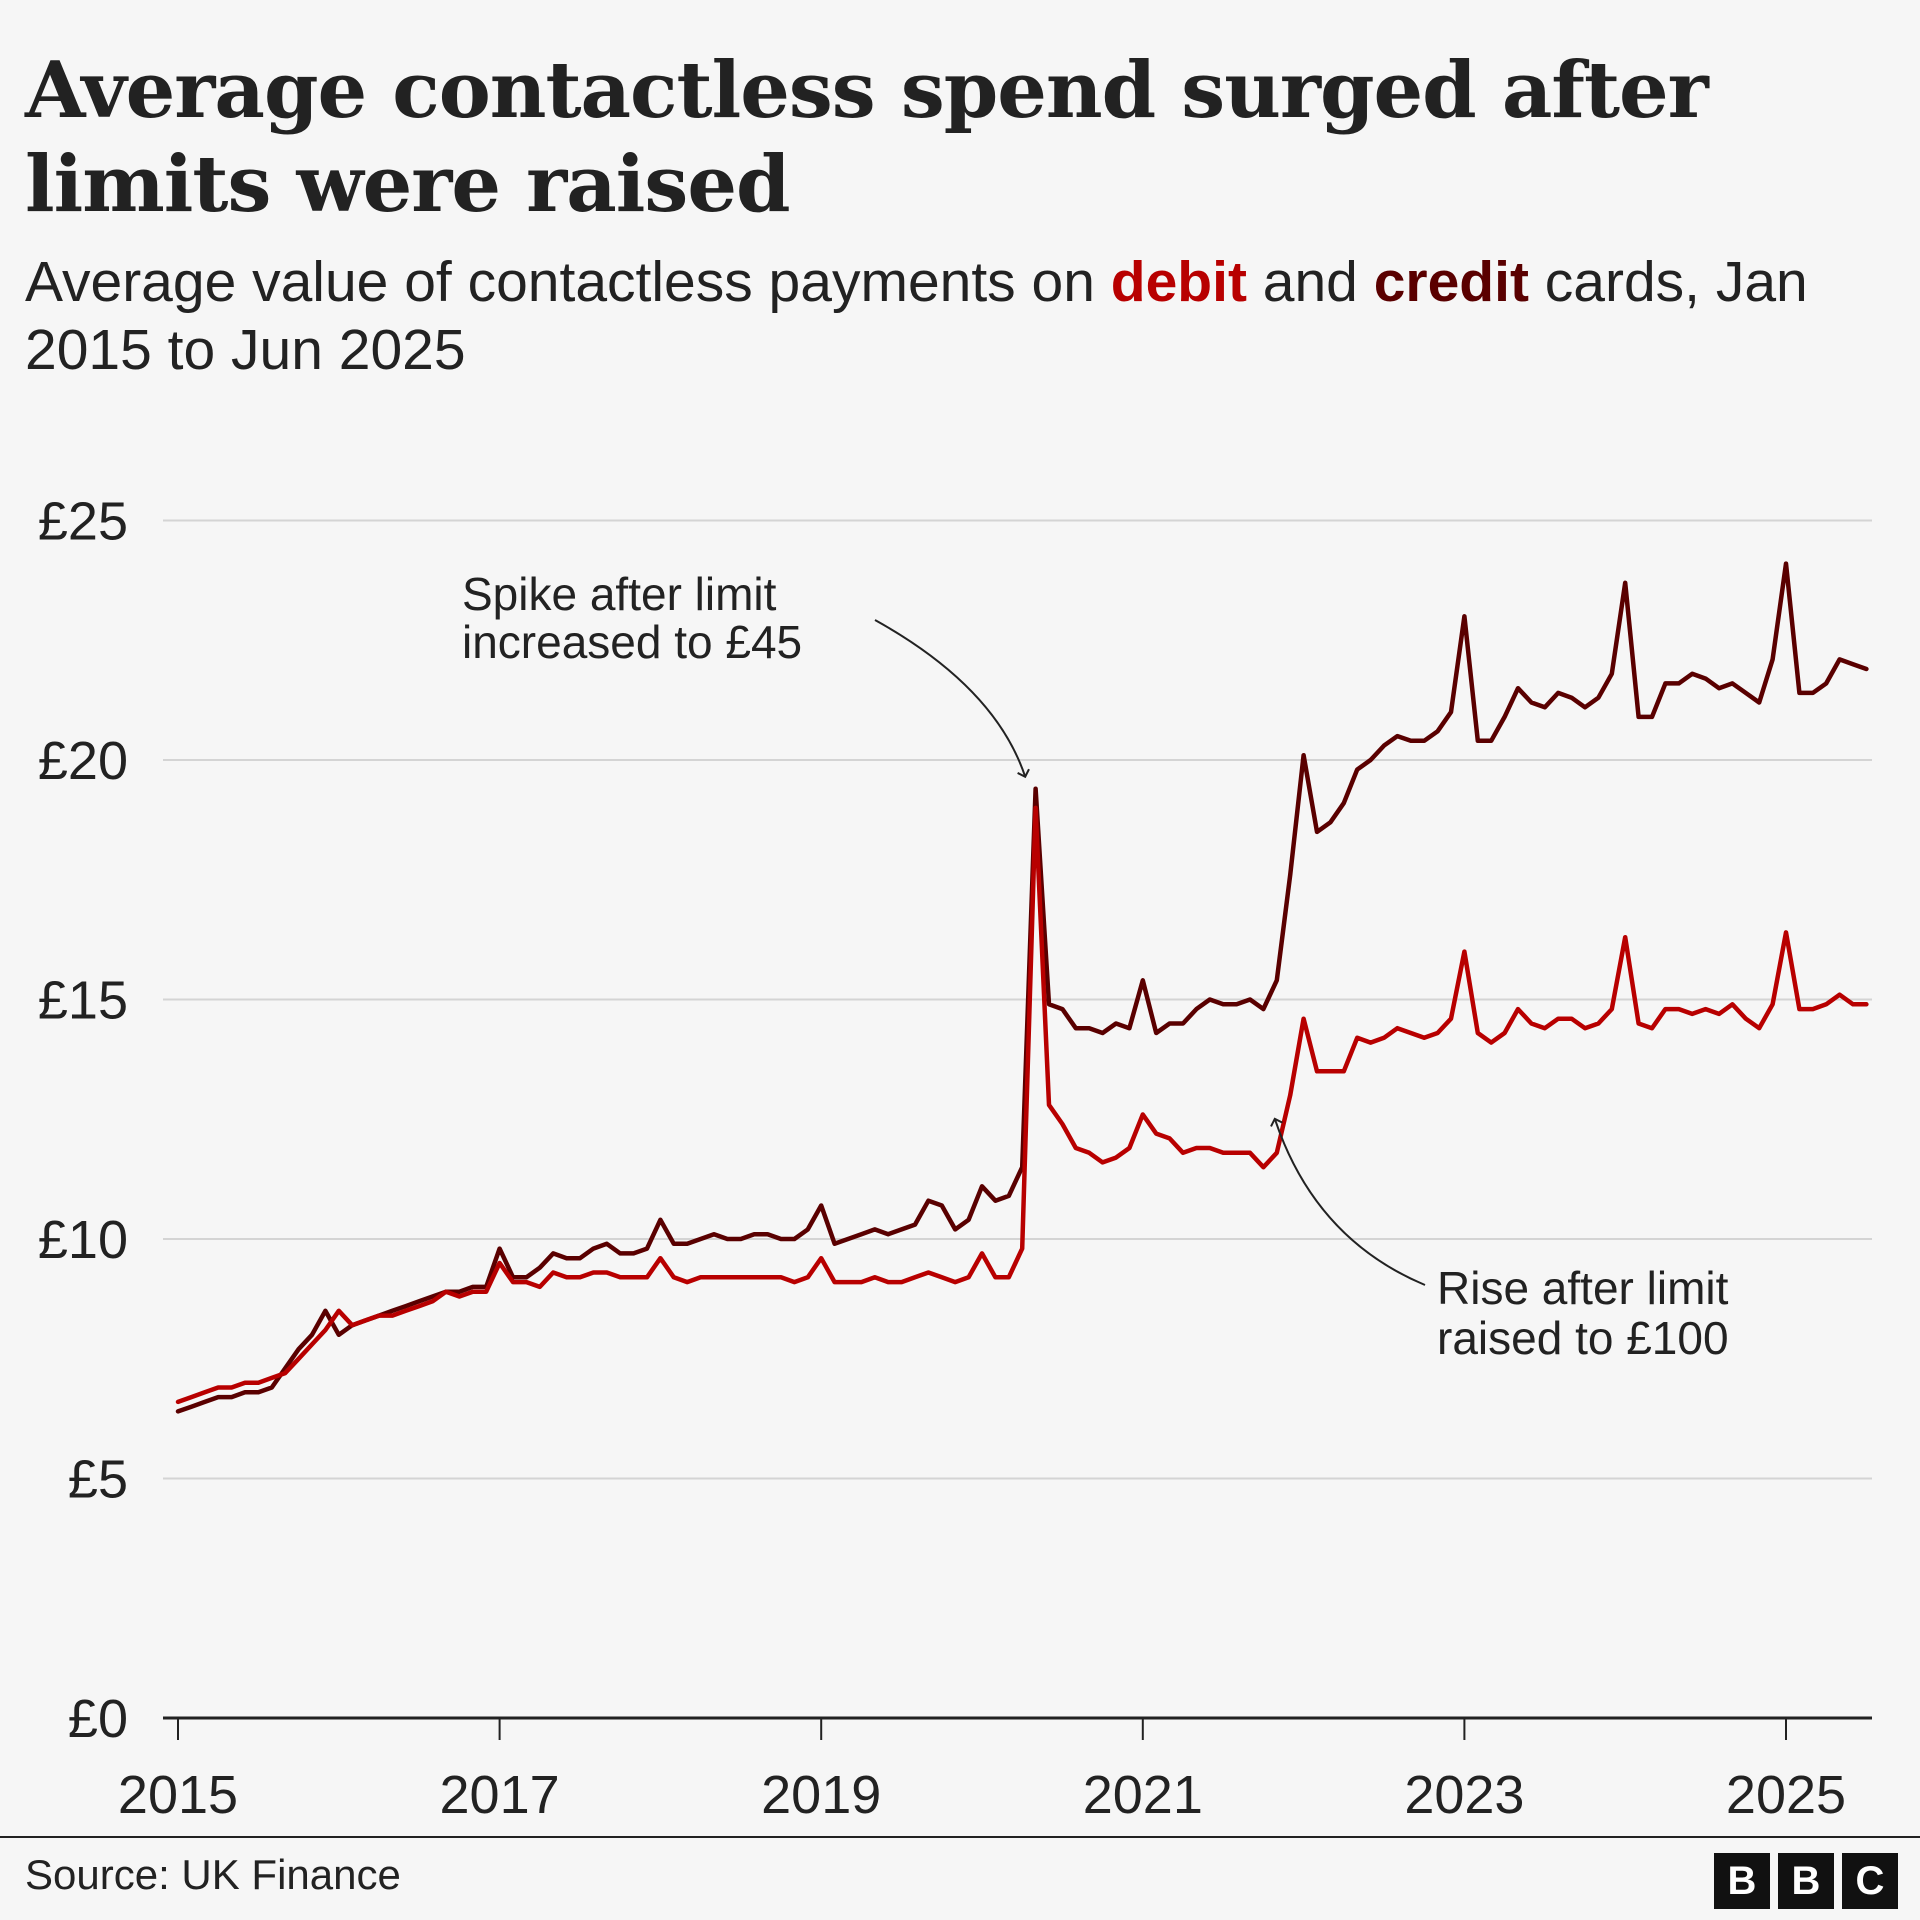 The height and width of the screenshot is (1920, 1920). I want to click on source-note: Source: UK Finance, so click(213, 1874).